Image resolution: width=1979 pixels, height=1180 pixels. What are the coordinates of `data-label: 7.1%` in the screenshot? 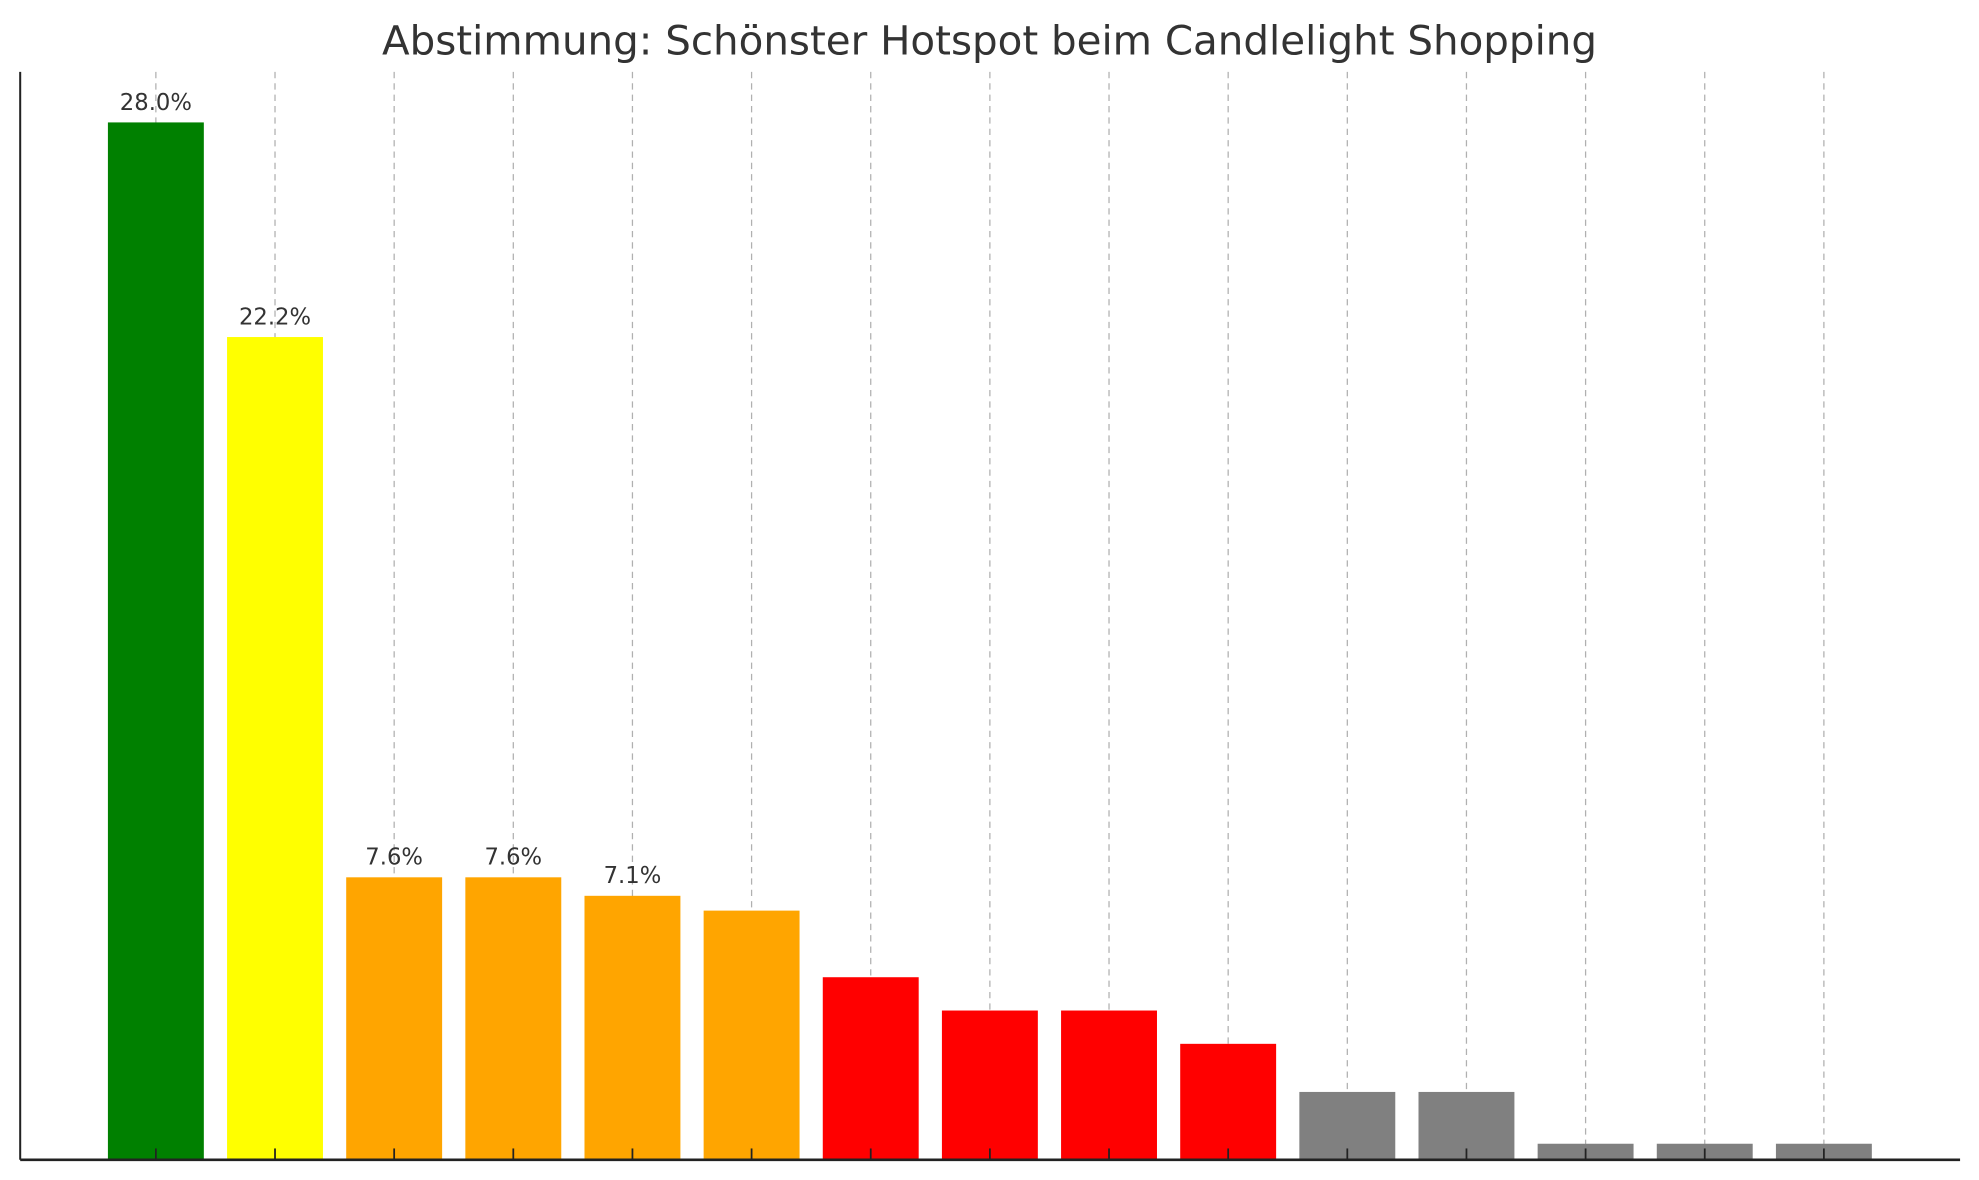 It's located at (633, 876).